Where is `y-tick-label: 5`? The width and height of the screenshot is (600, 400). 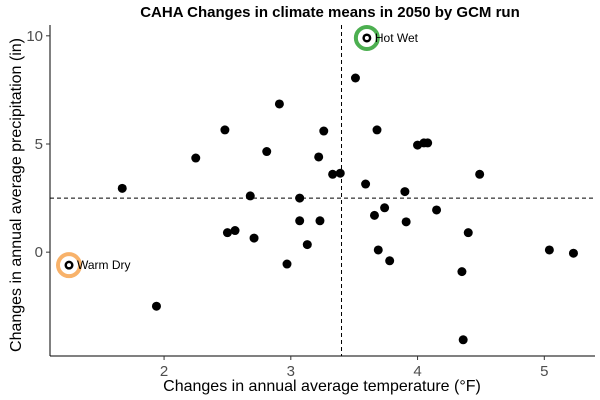
y-tick-label: 5 is located at coordinates (39, 144).